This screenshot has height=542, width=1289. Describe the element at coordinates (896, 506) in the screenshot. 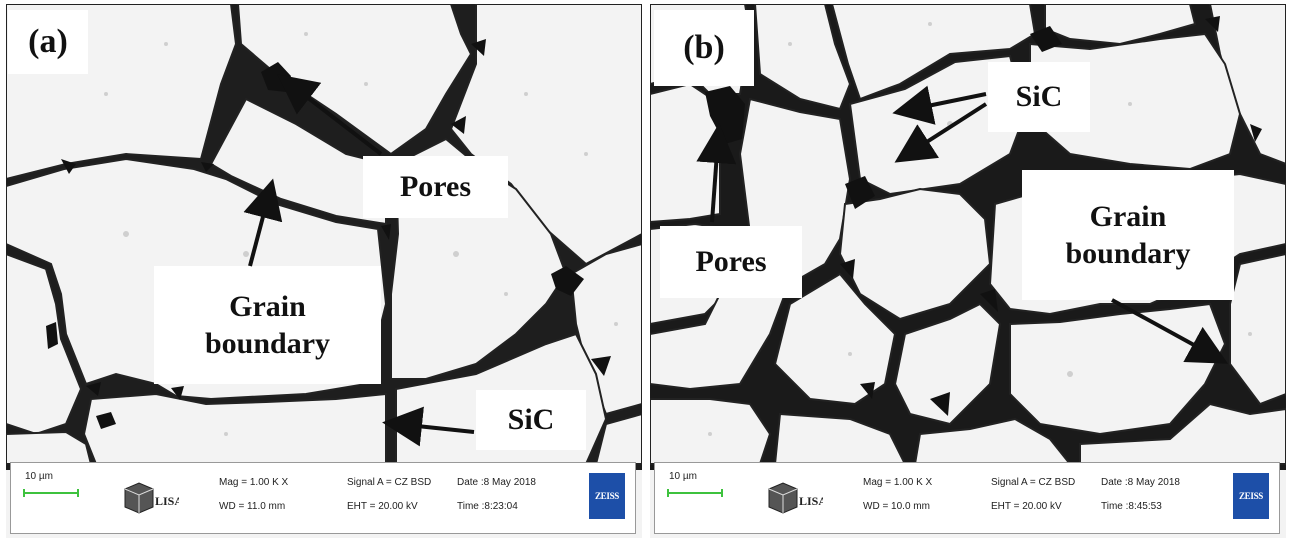

I see `wd-value: WD = 10.0 mm` at that location.